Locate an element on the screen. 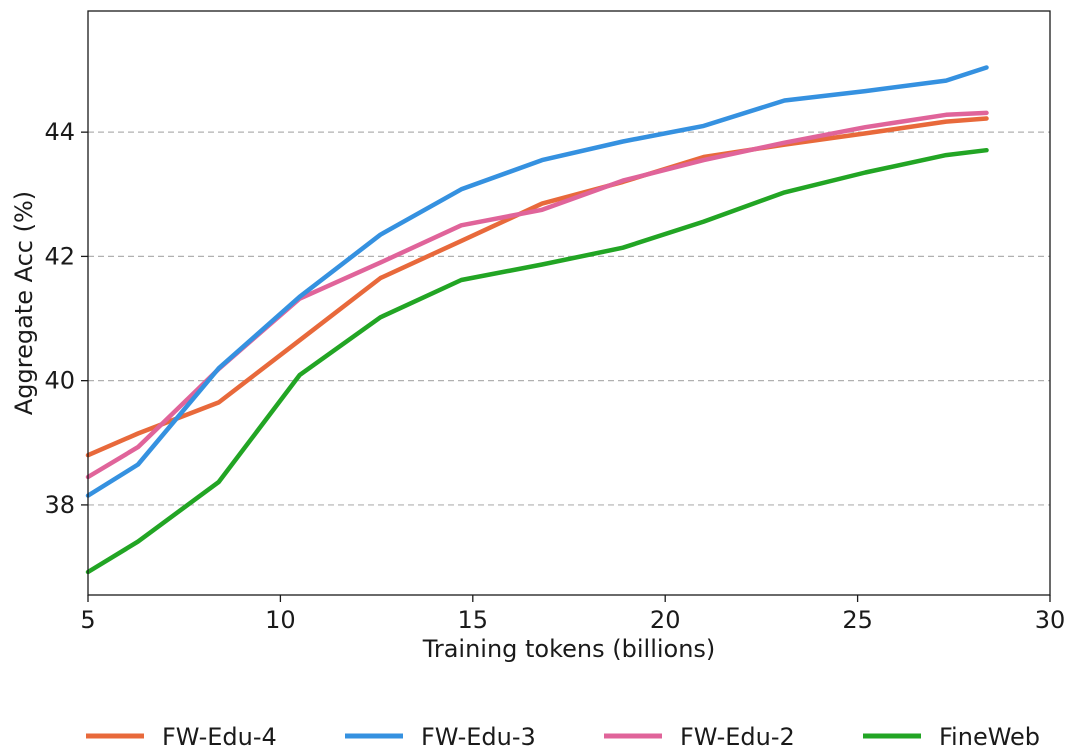 The height and width of the screenshot is (751, 1073). x-tick-label: 5 is located at coordinates (87, 620).